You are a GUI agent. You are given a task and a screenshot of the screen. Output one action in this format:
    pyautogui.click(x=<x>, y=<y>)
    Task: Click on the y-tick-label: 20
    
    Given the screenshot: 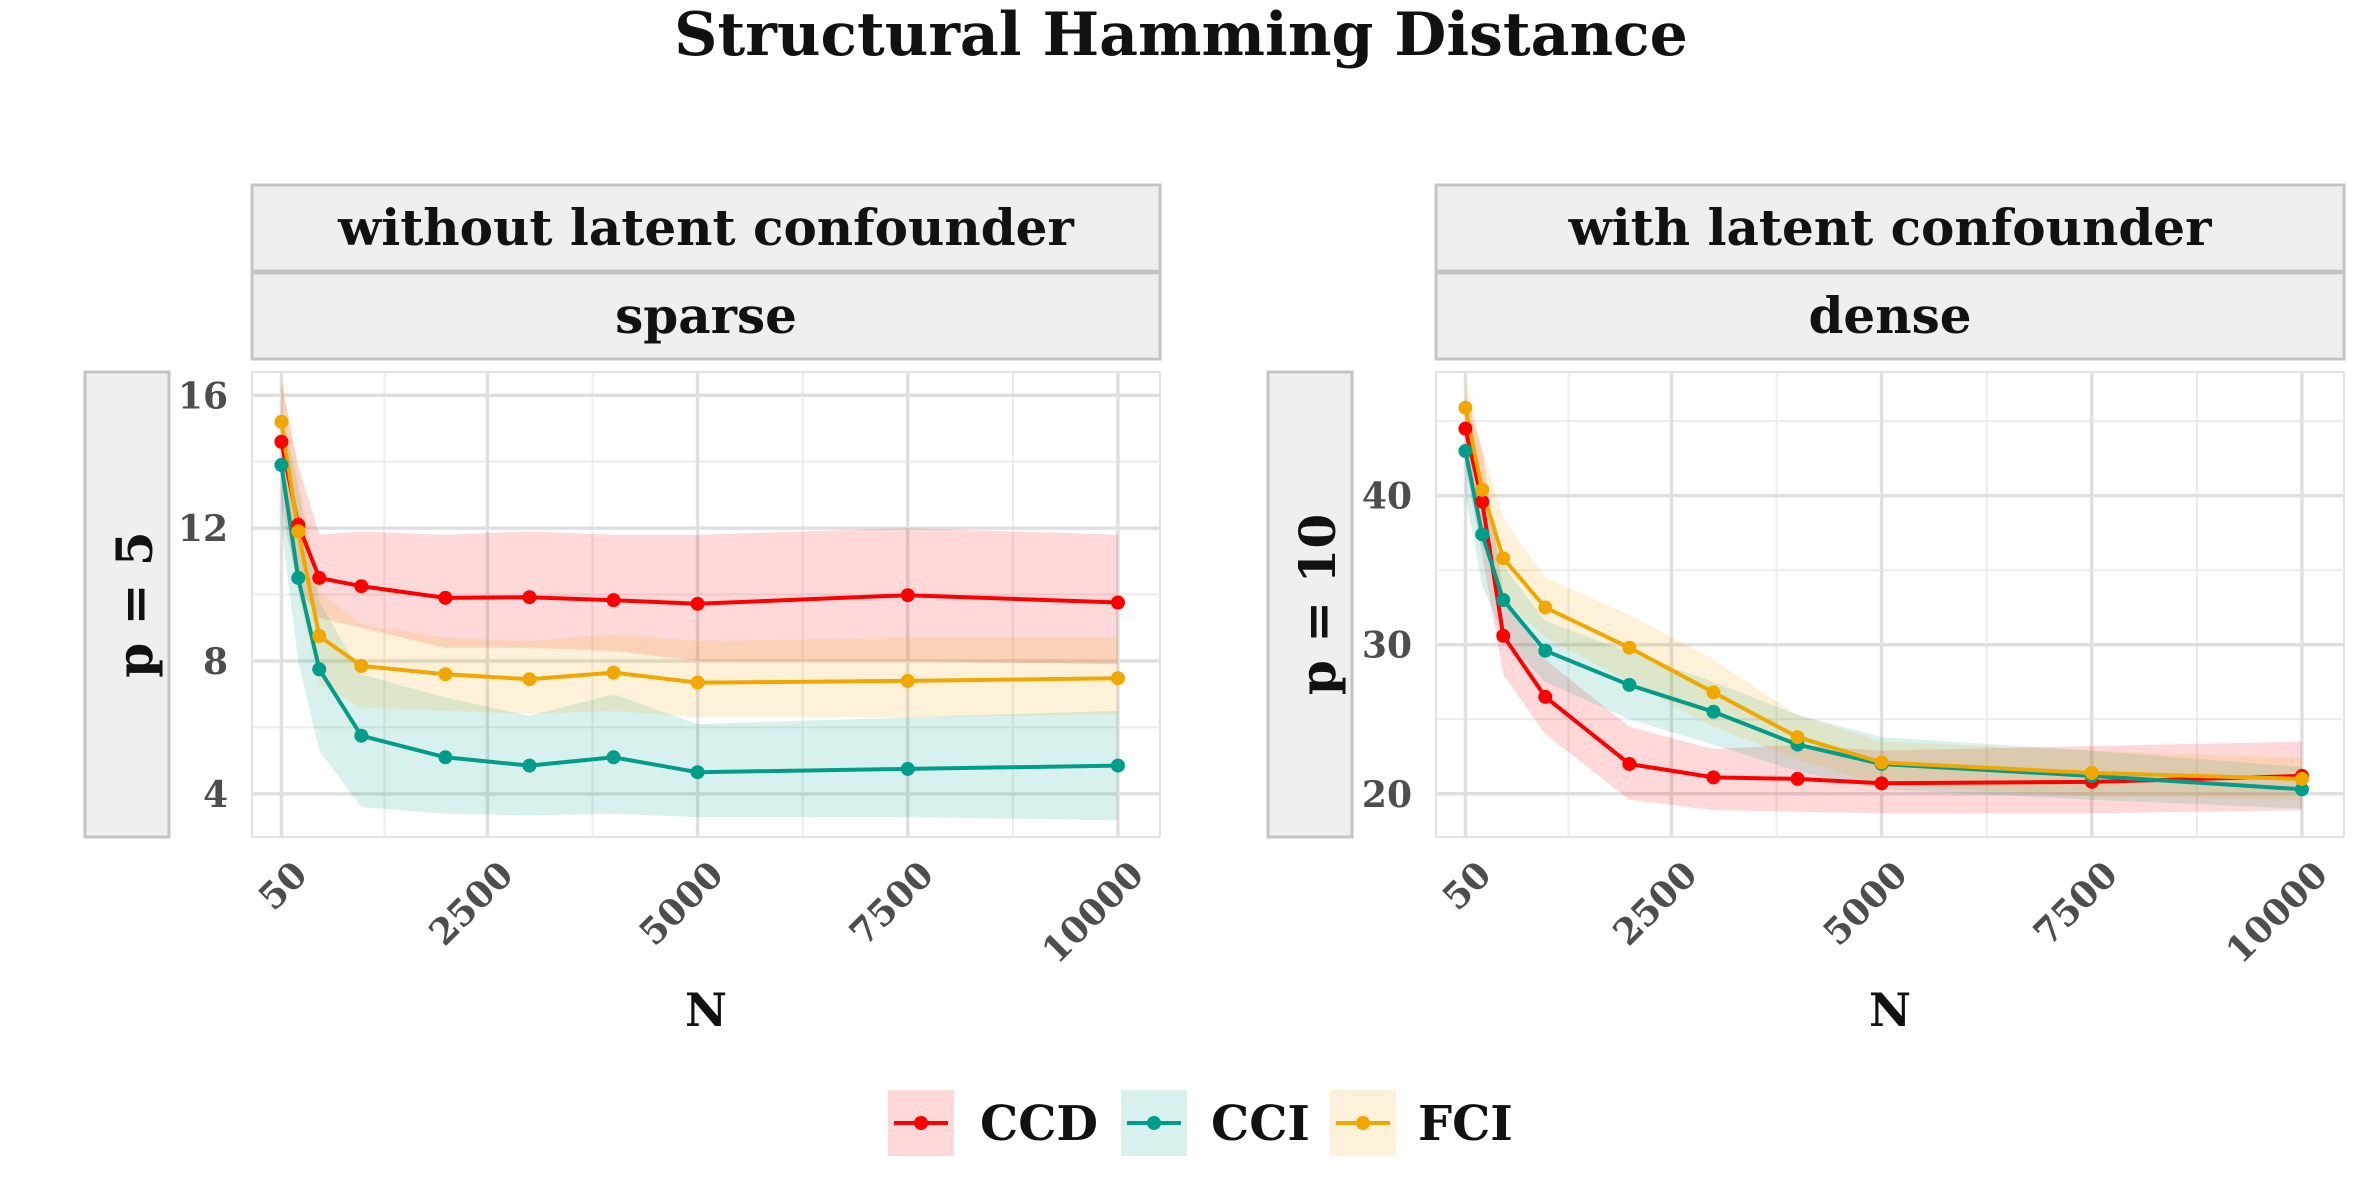 What is the action you would take?
    pyautogui.click(x=1387, y=795)
    